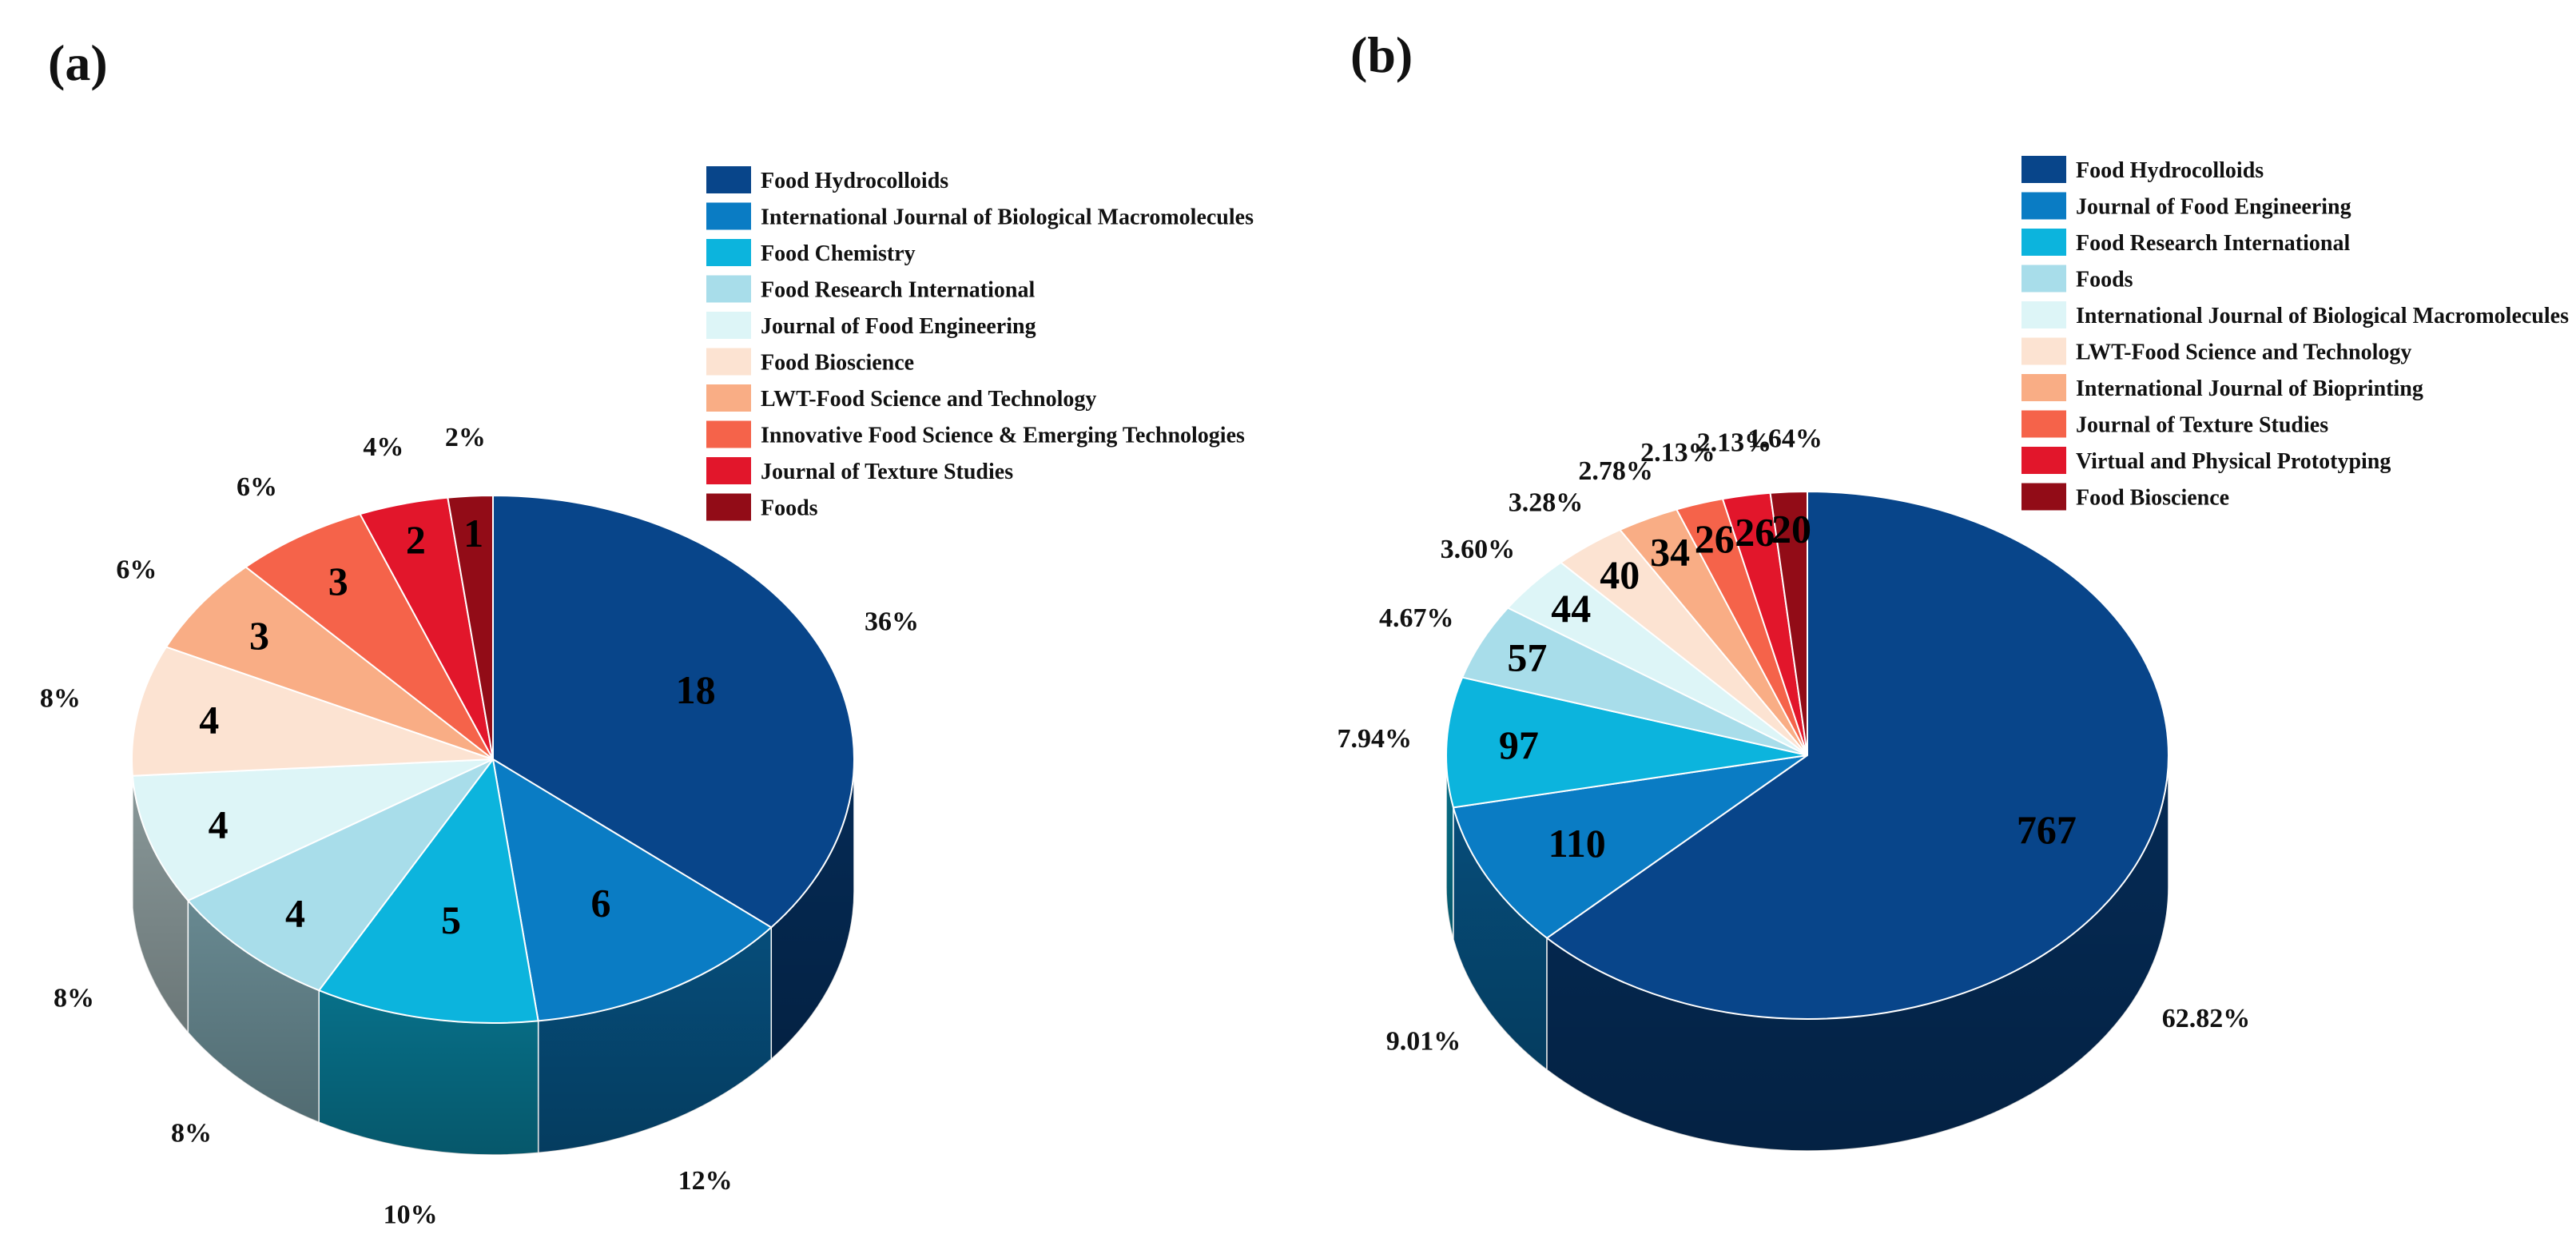 The height and width of the screenshot is (1234, 2576). Describe the element at coordinates (837, 363) in the screenshot. I see `panel-a-legend-label: Food Bioscience` at that location.